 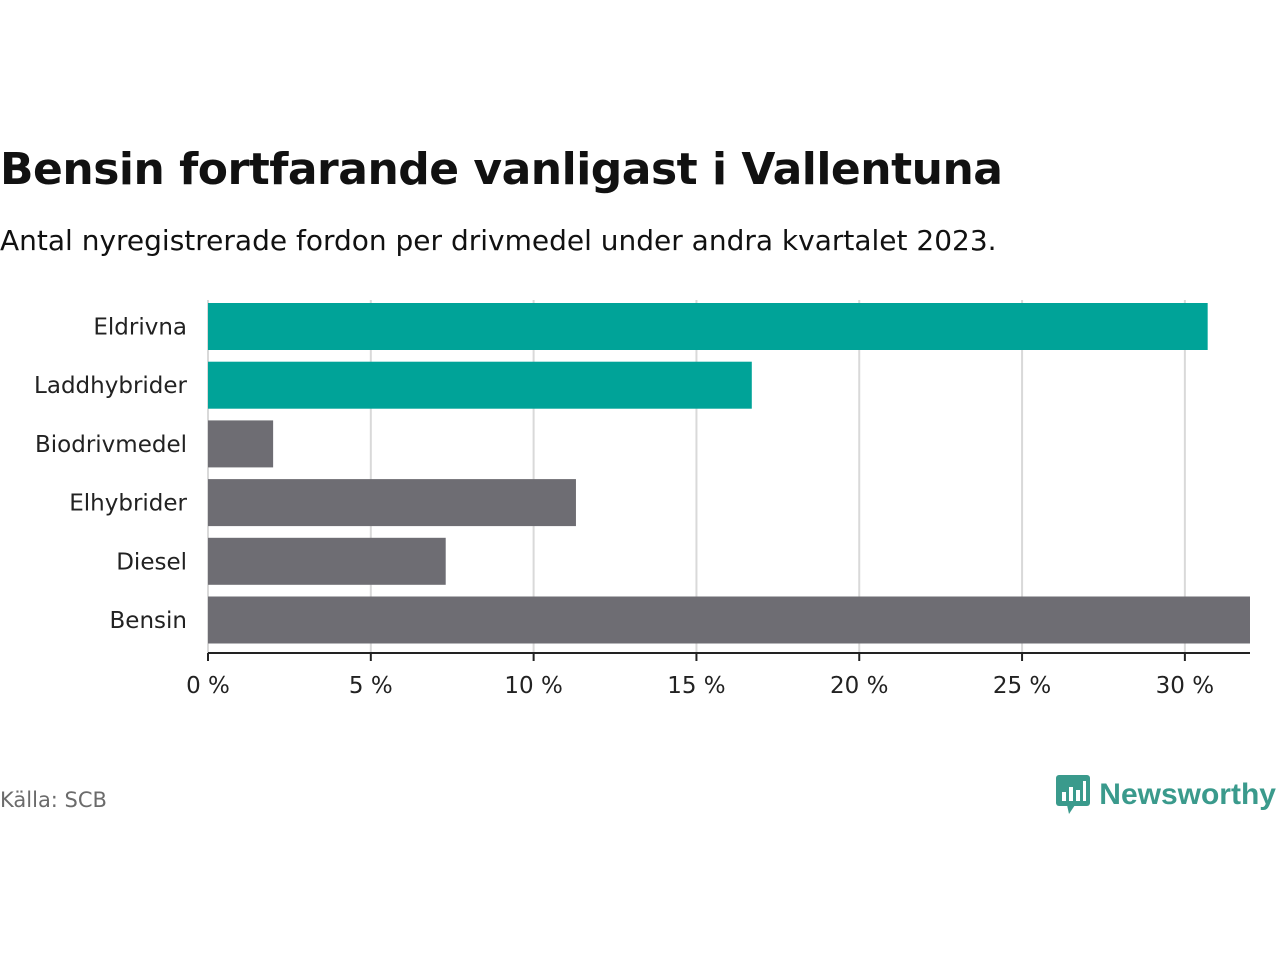 I want to click on source-note: Källa: SCB, so click(x=53, y=800).